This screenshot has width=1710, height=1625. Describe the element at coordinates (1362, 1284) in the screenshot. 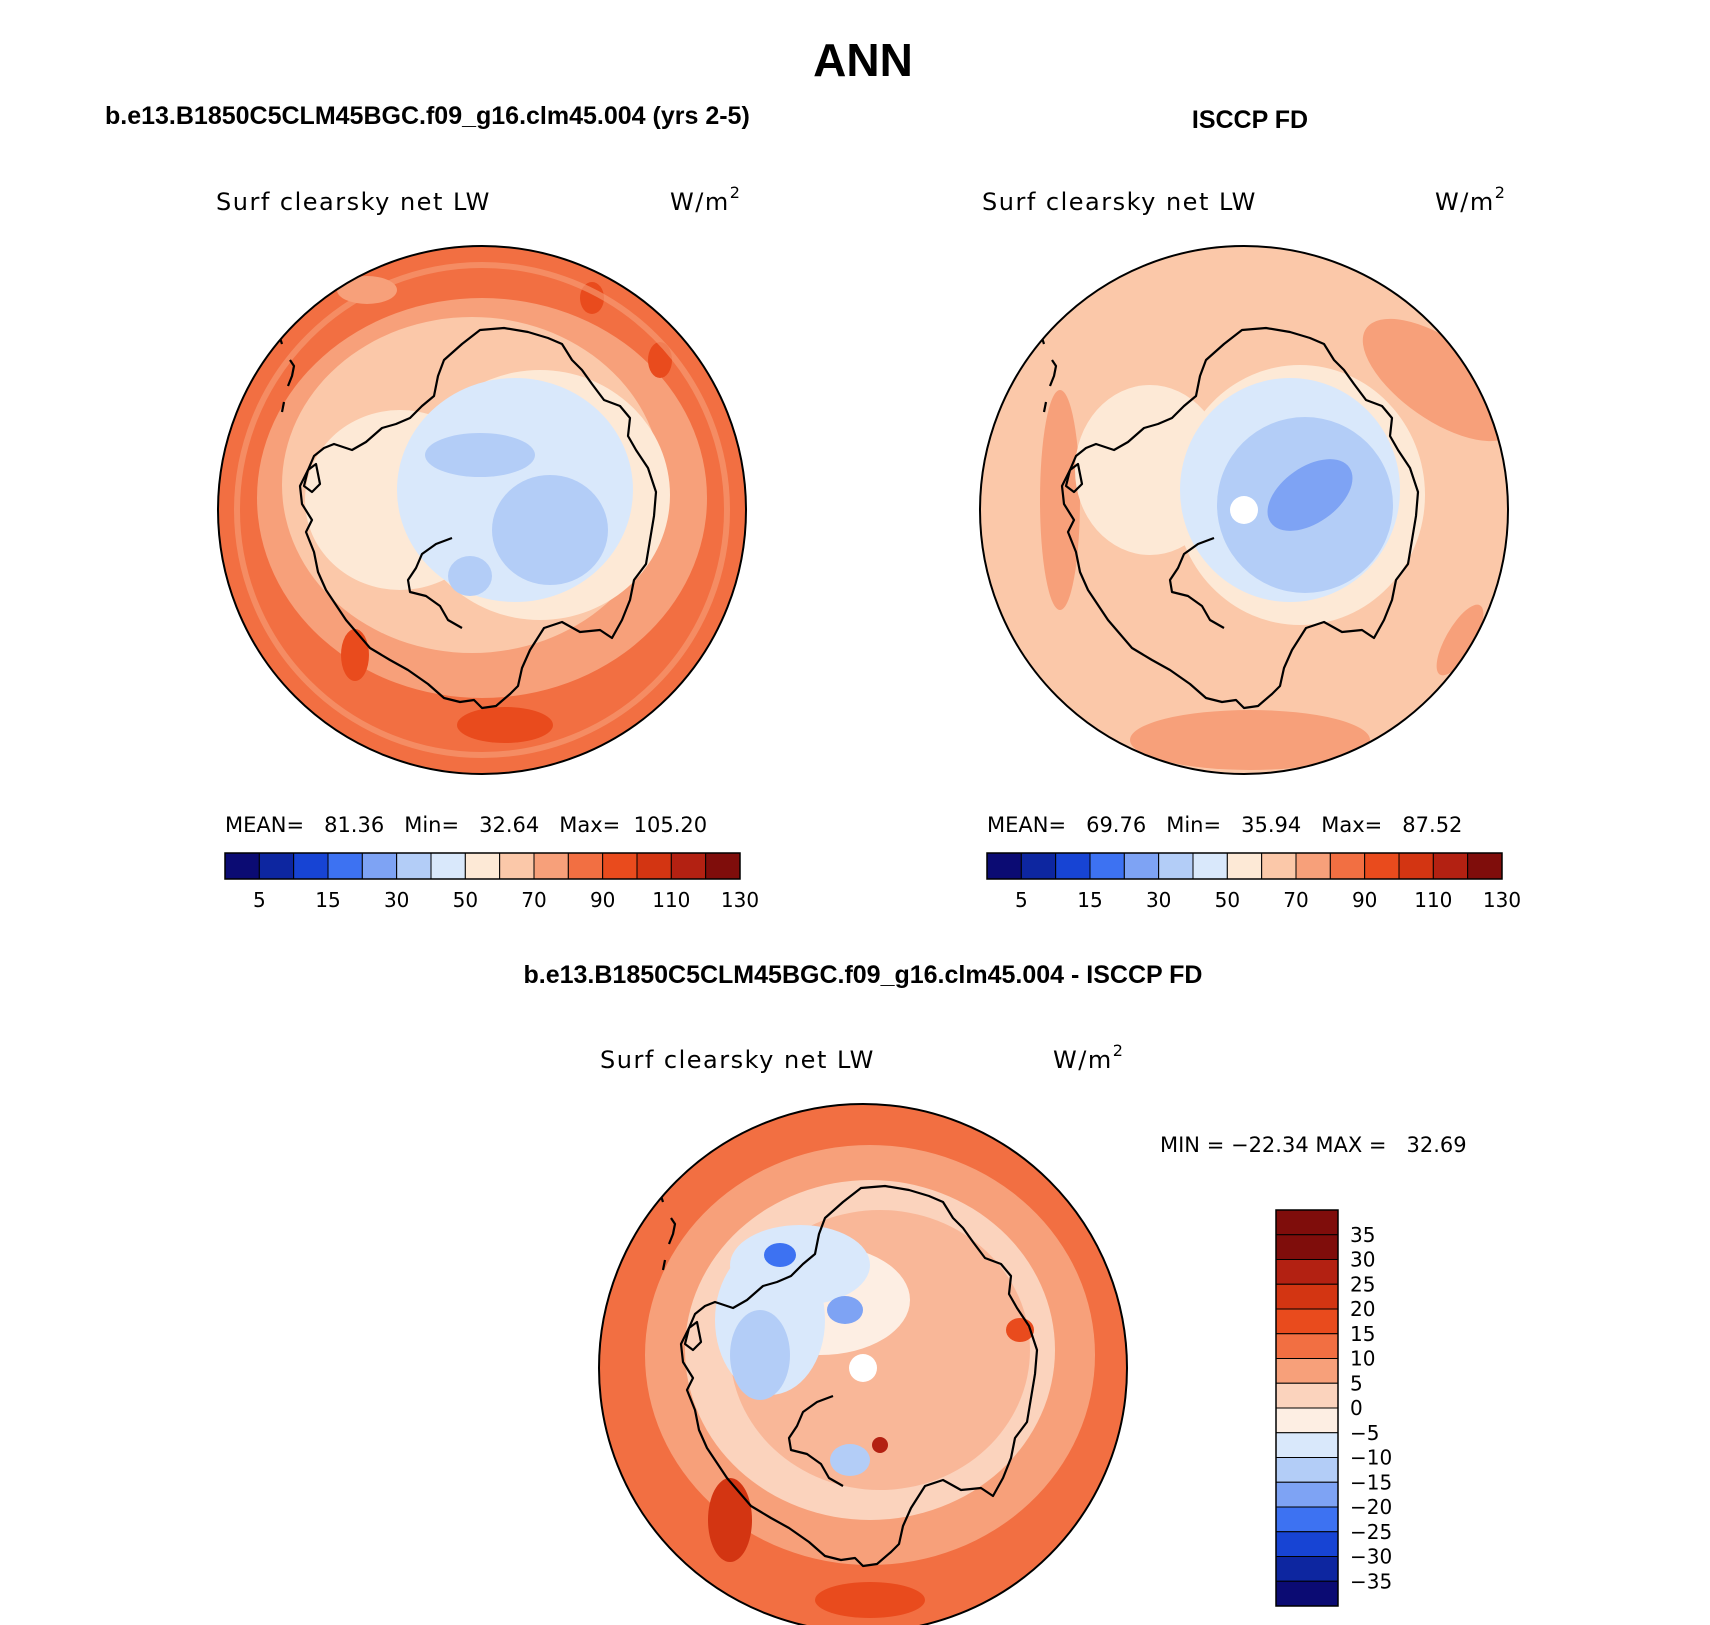

I see `colorbar-tick-label: 25` at that location.